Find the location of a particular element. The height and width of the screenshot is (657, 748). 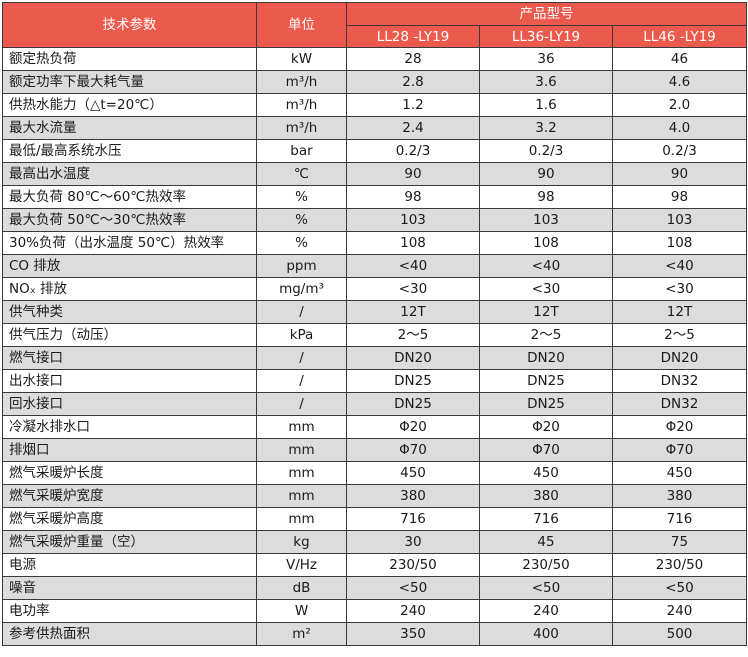

row-value-model-3: 108 is located at coordinates (679, 243).